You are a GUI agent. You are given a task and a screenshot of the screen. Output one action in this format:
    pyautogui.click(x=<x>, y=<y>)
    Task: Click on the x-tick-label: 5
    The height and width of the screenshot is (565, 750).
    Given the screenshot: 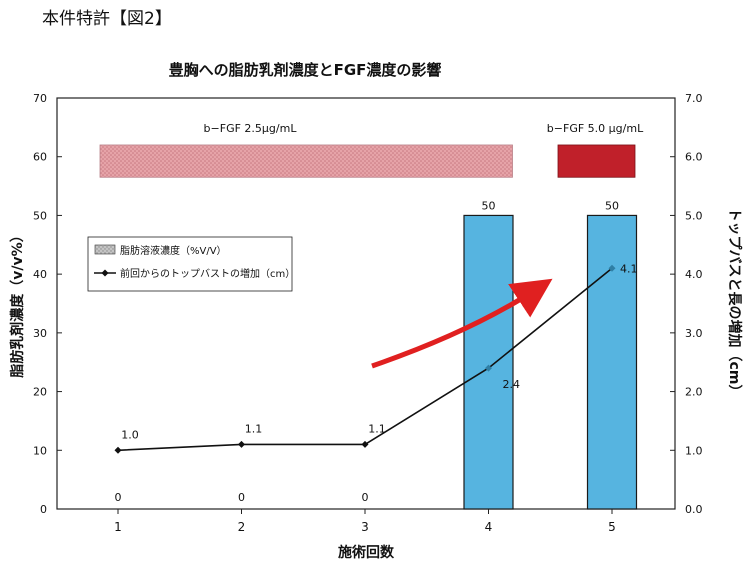 What is the action you would take?
    pyautogui.click(x=612, y=527)
    